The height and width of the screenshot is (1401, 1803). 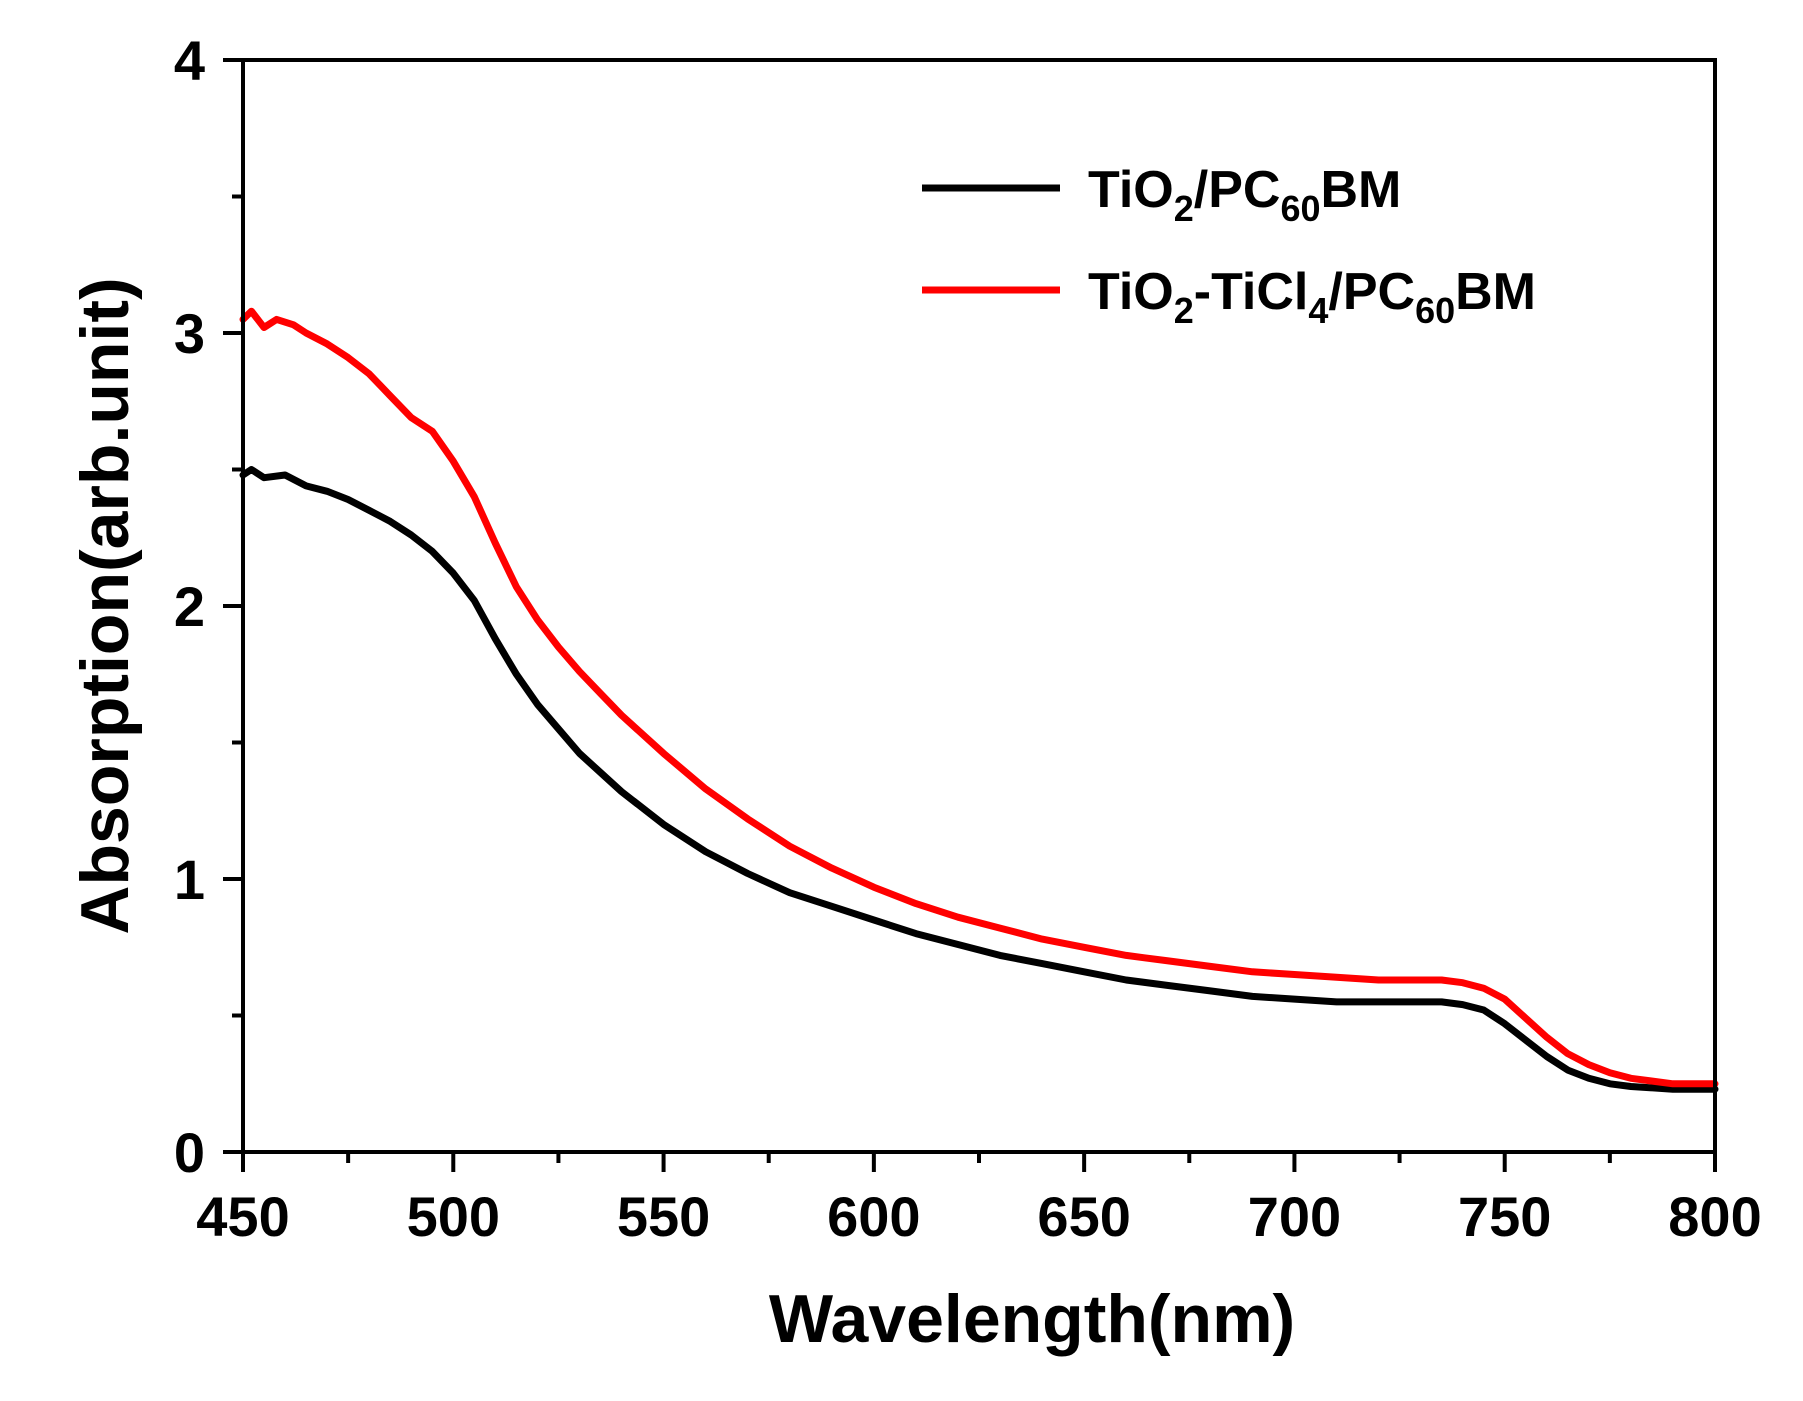 What do you see at coordinates (873, 1216) in the screenshot?
I see `x-tick-label: 600` at bounding box center [873, 1216].